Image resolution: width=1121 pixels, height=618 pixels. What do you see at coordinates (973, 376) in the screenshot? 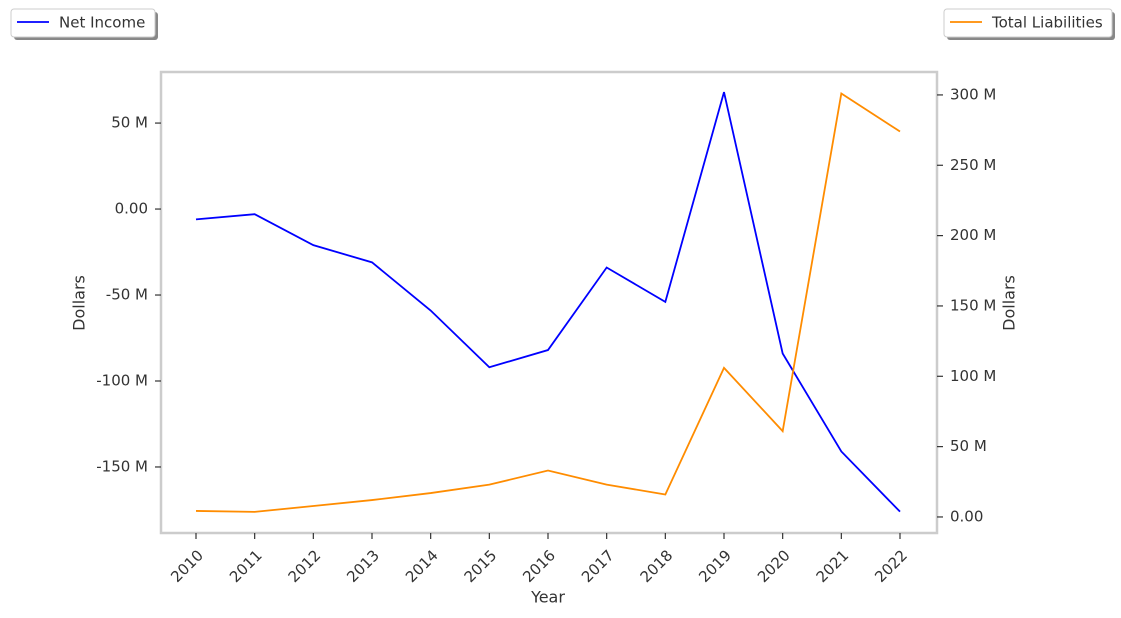
I see `y2-tick-label: 100 M` at bounding box center [973, 376].